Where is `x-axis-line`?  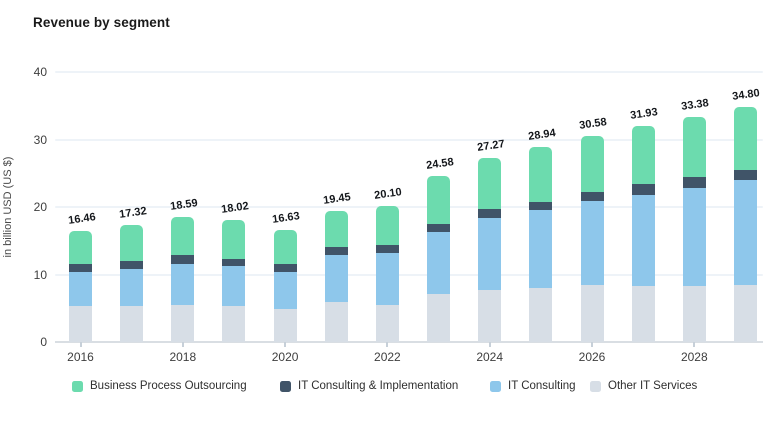
x-axis-line is located at coordinates (409, 342).